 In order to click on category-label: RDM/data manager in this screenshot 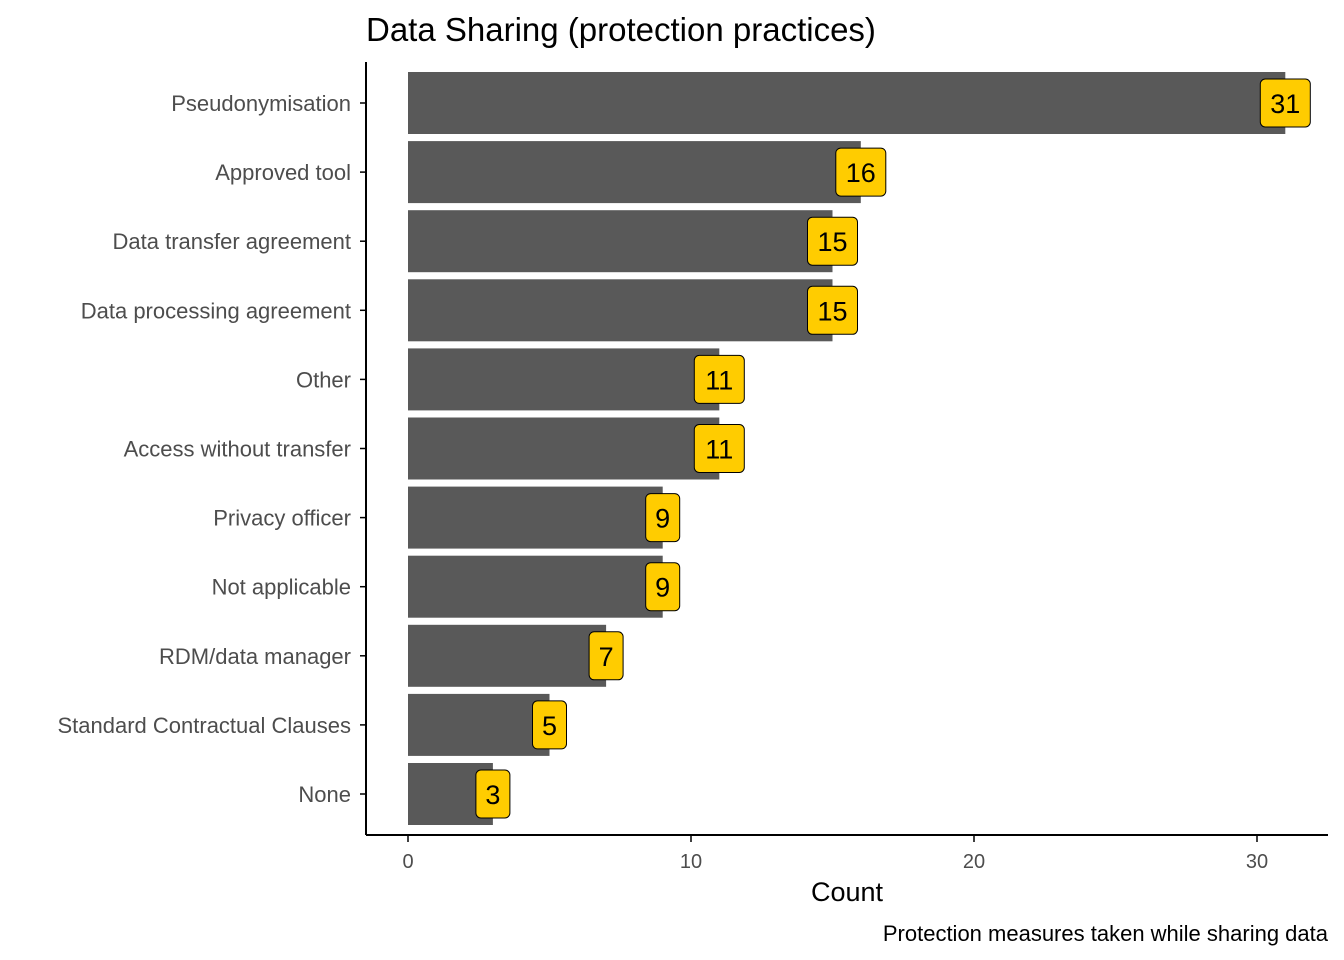, I will do `click(255, 656)`.